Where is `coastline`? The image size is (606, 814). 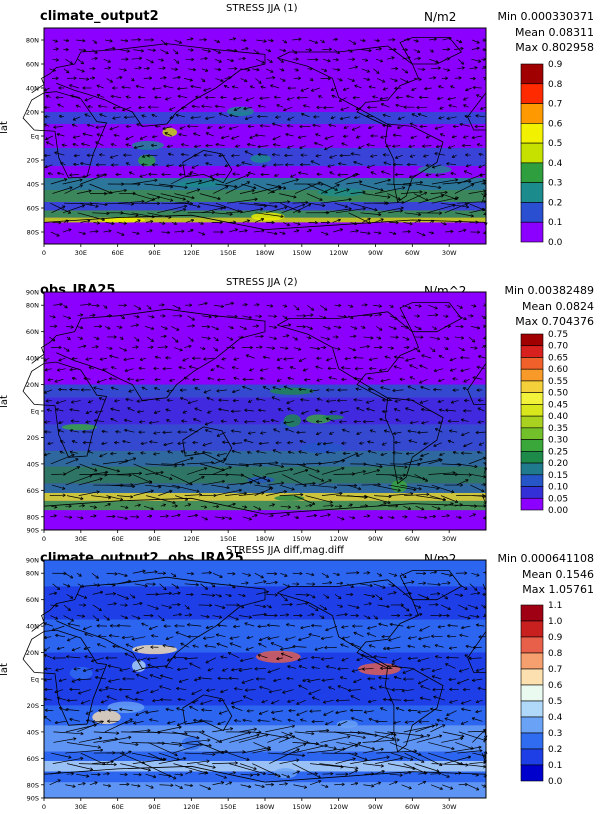
coastline is located at coordinates (207, 445).